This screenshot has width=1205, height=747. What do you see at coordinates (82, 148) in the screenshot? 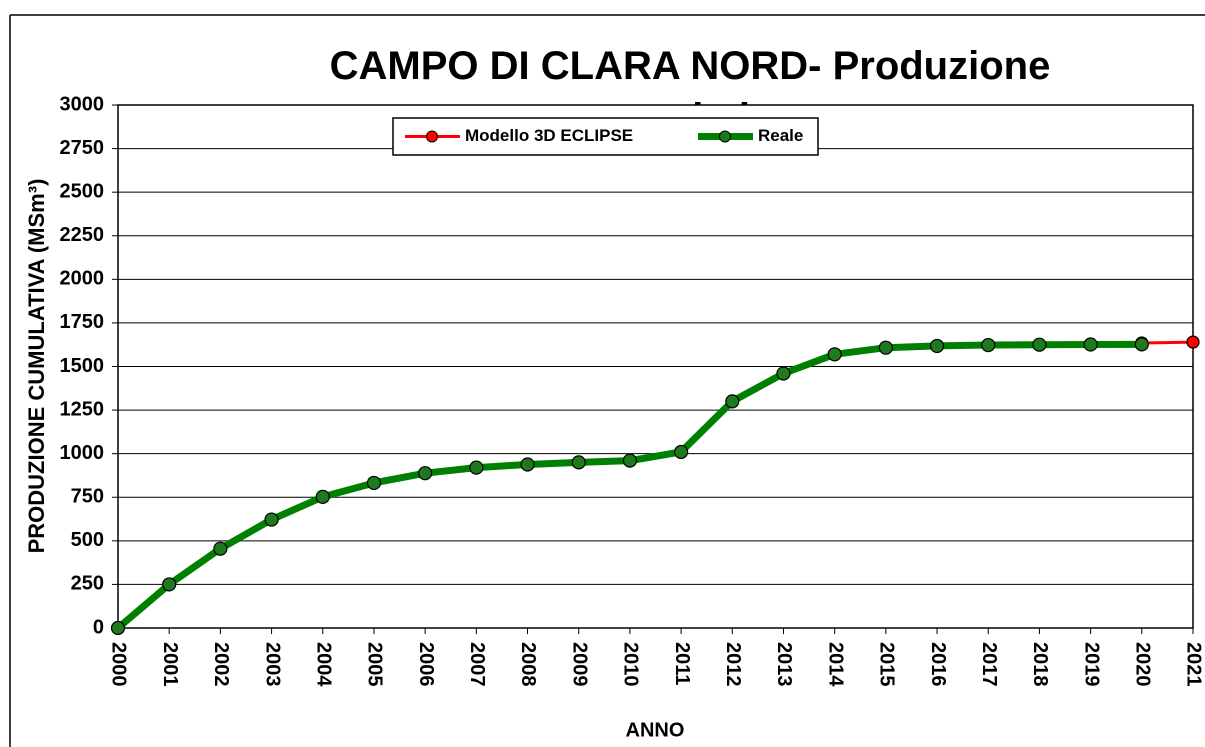
I see `y-tick-label: 2750` at bounding box center [82, 148].